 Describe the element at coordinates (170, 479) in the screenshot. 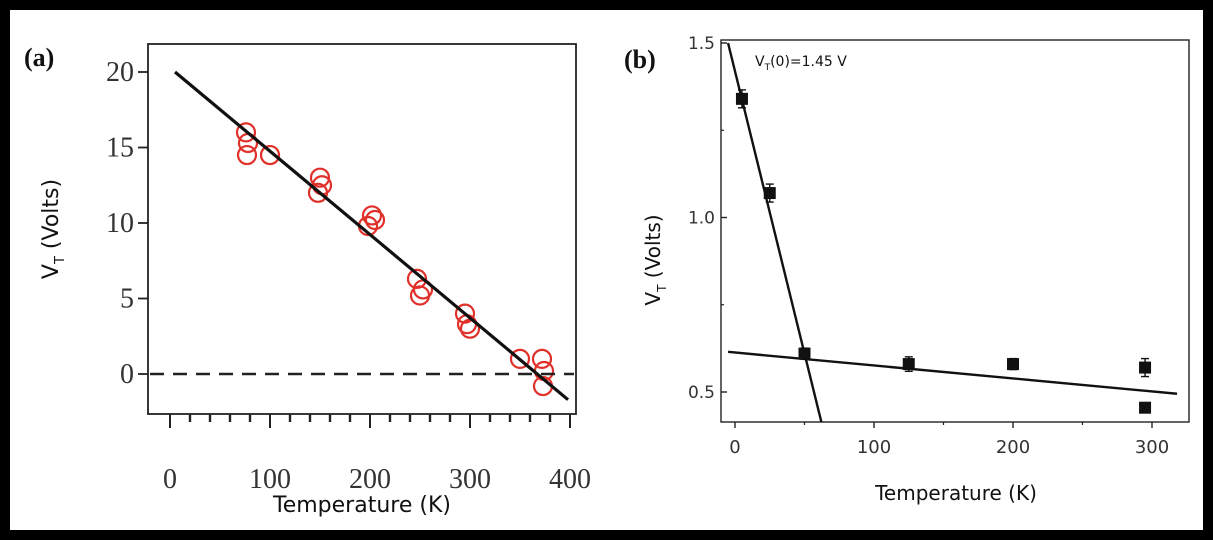

I see `panel-a-x-tick-label: 0` at that location.